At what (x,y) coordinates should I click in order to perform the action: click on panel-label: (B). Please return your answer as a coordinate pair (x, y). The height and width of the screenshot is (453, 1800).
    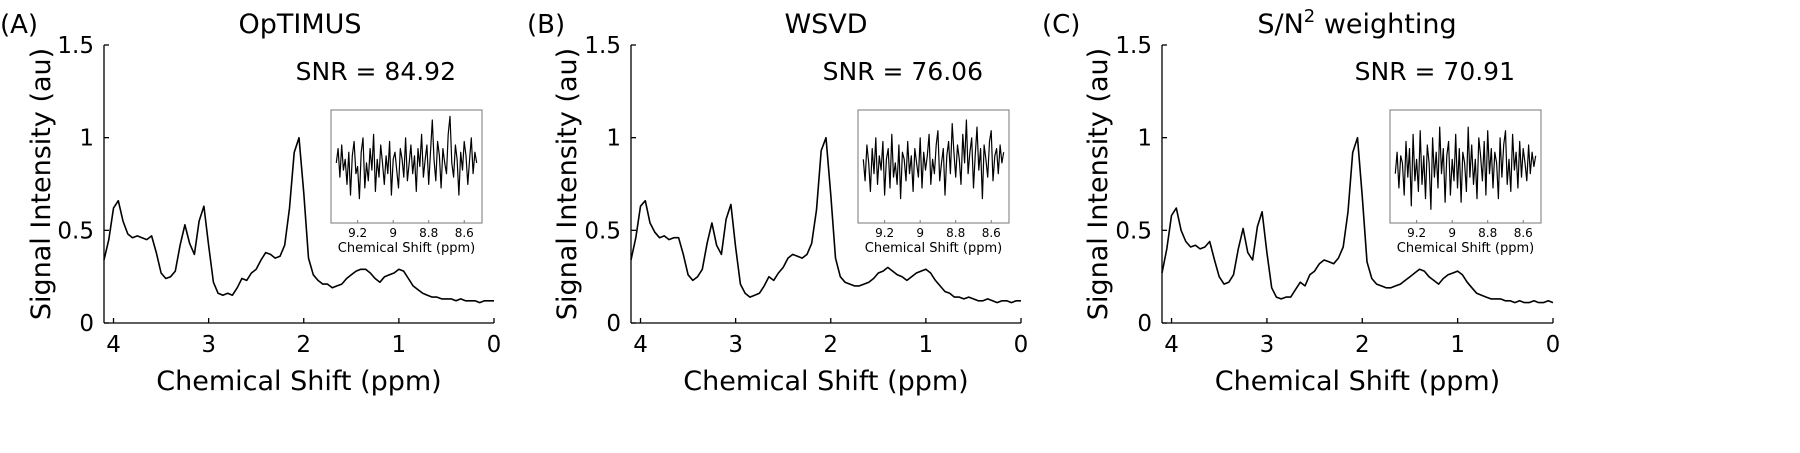
    Looking at the image, I should click on (546, 25).